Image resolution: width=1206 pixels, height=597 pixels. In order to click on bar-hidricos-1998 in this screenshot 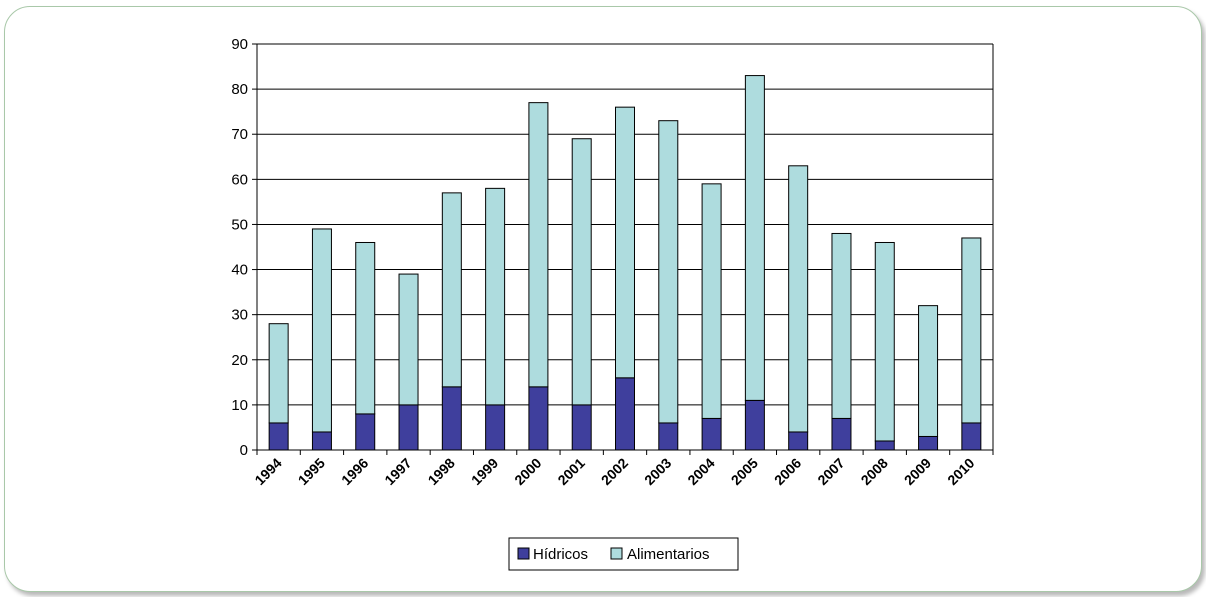, I will do `click(451, 418)`.